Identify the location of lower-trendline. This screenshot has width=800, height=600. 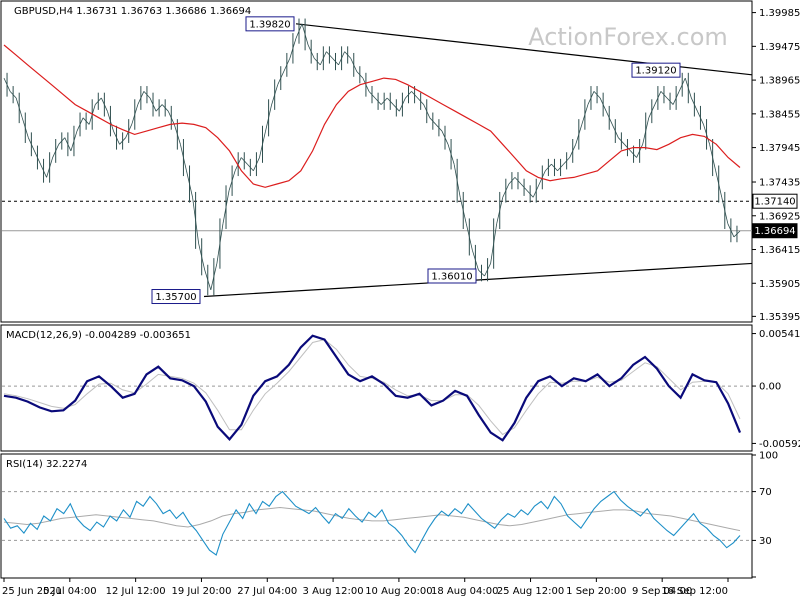
(478, 280).